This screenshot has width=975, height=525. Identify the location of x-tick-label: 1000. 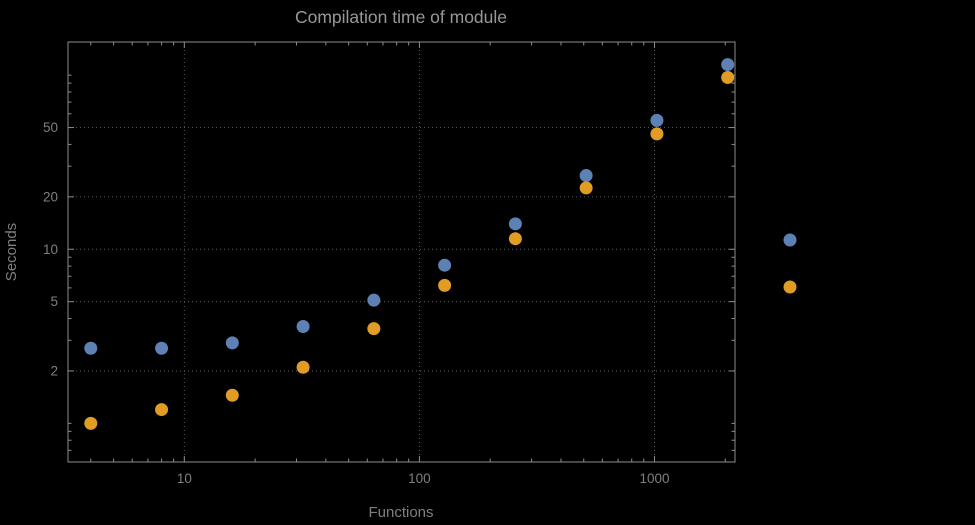
(654, 478).